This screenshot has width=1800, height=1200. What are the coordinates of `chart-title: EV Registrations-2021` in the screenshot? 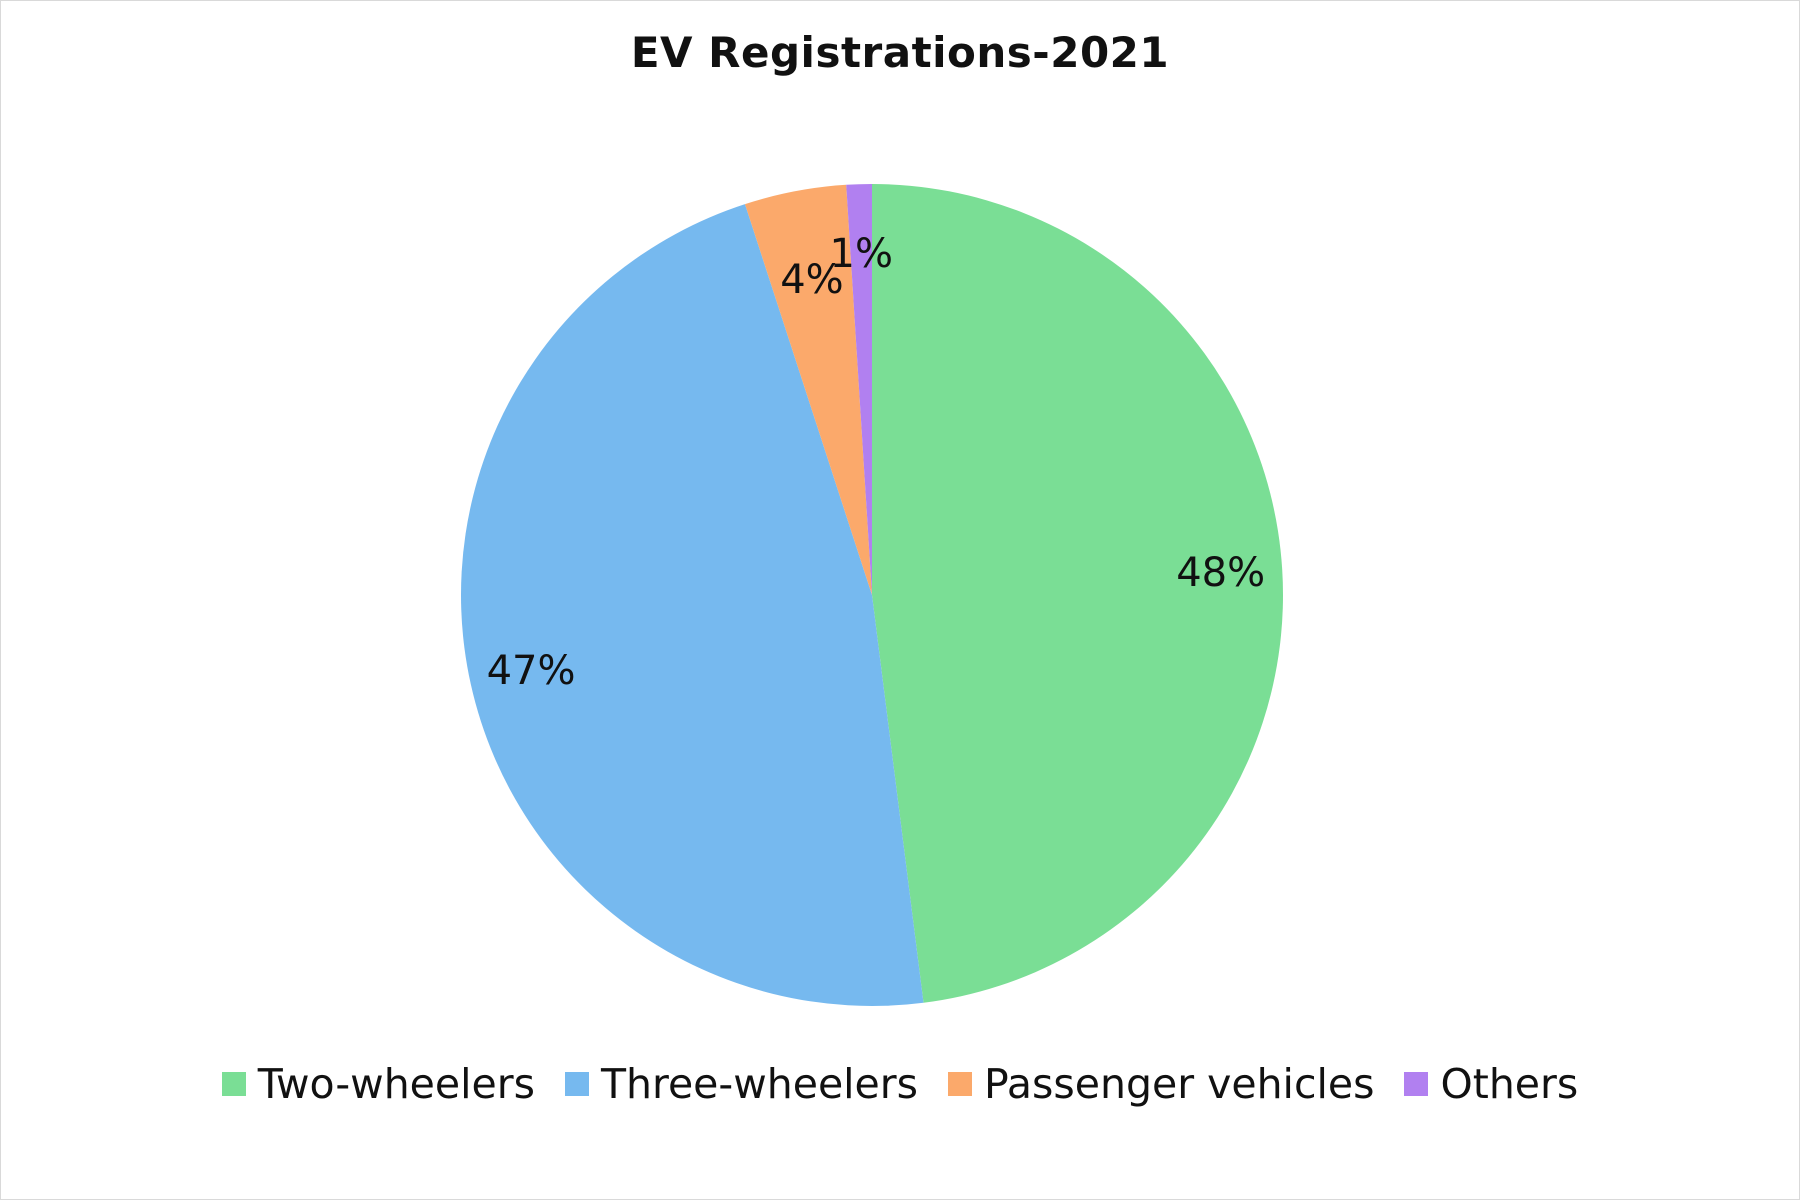 It's located at (900, 52).